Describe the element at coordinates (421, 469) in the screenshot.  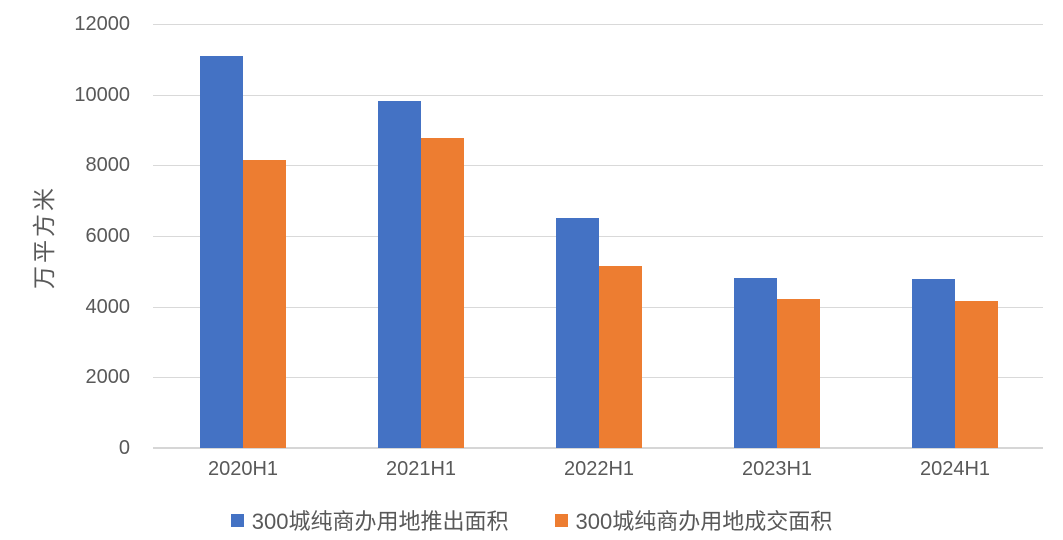
I see `x-tick-label: 2021H1` at that location.